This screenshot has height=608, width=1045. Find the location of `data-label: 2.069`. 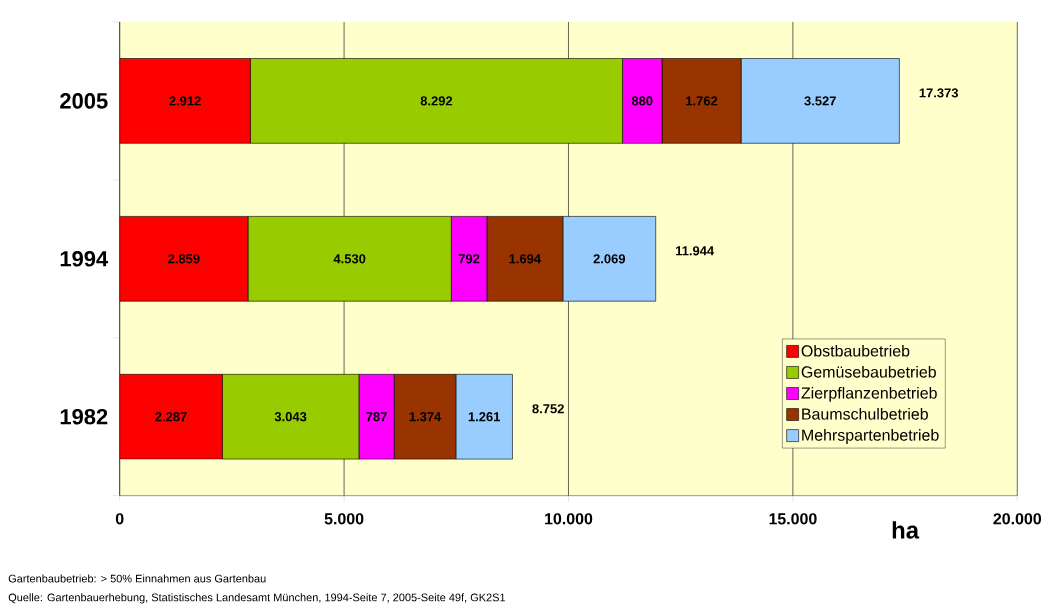

data-label: 2.069 is located at coordinates (609, 259).